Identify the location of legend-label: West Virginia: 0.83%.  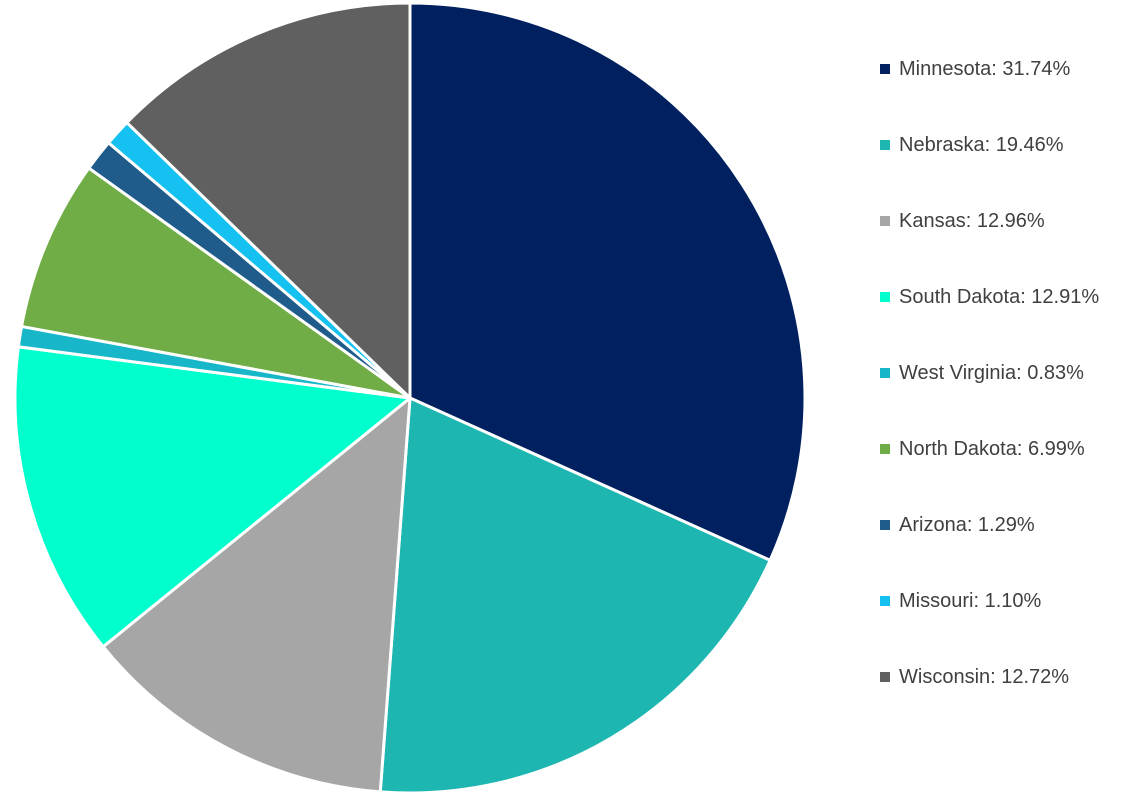
(991, 373).